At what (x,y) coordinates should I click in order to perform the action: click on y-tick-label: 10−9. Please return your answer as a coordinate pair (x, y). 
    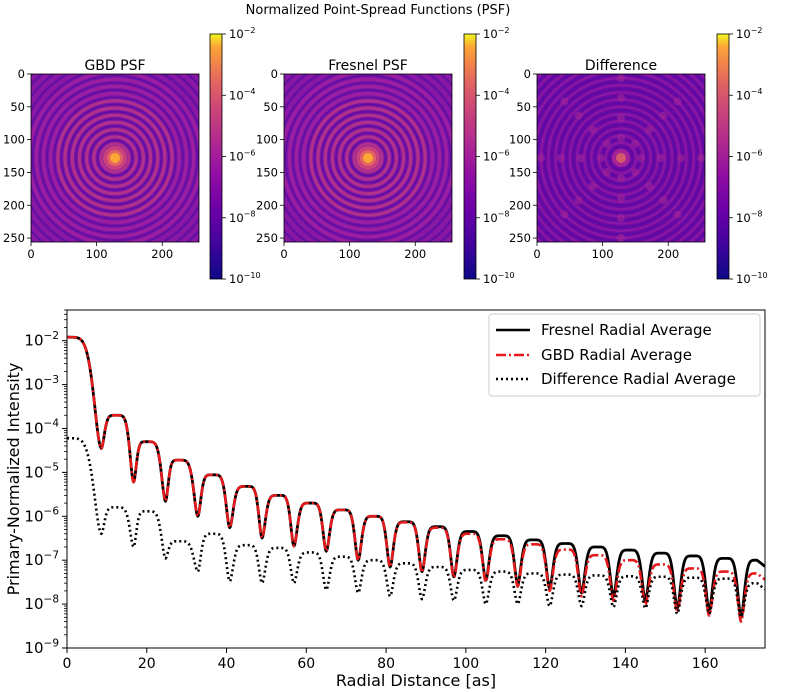
    Looking at the image, I should click on (41, 647).